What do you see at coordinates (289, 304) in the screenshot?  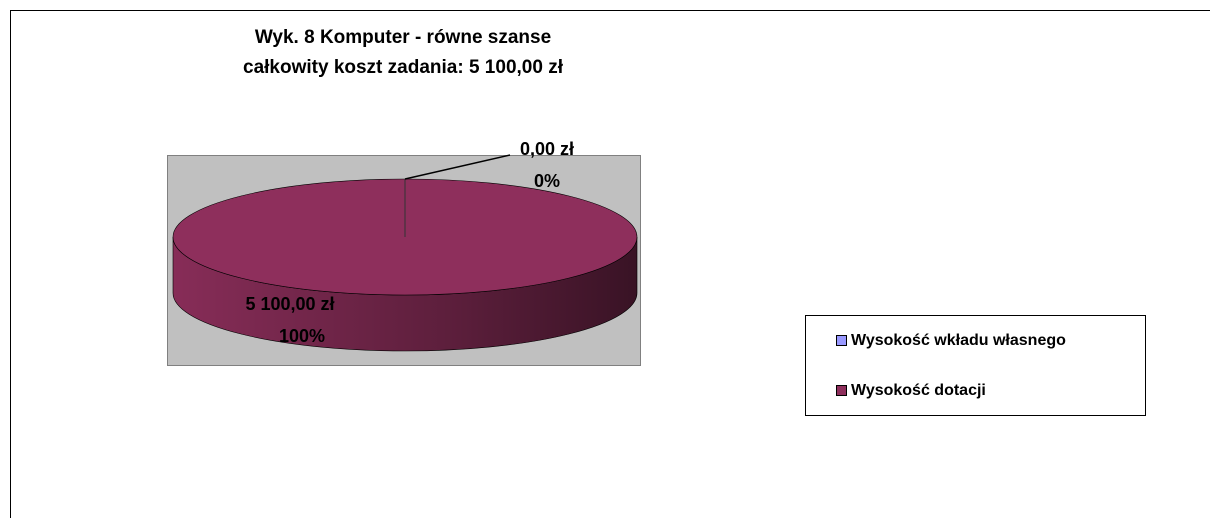 I see `data-label: 5 100,00 zł` at bounding box center [289, 304].